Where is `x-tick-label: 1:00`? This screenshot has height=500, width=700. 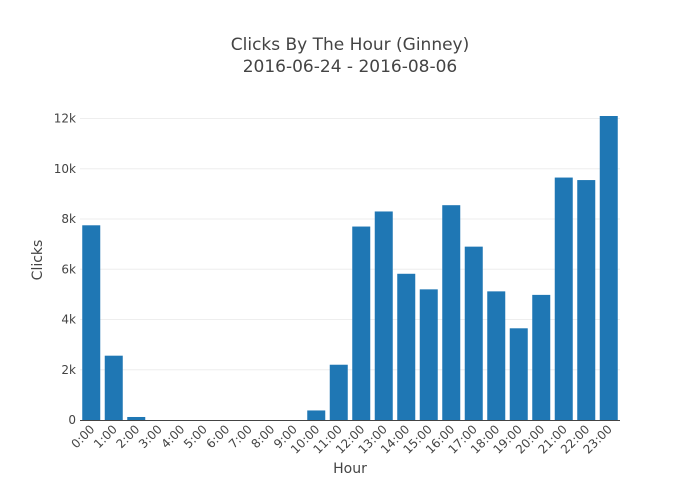
x-tick-label: 1:00 is located at coordinates (105, 436).